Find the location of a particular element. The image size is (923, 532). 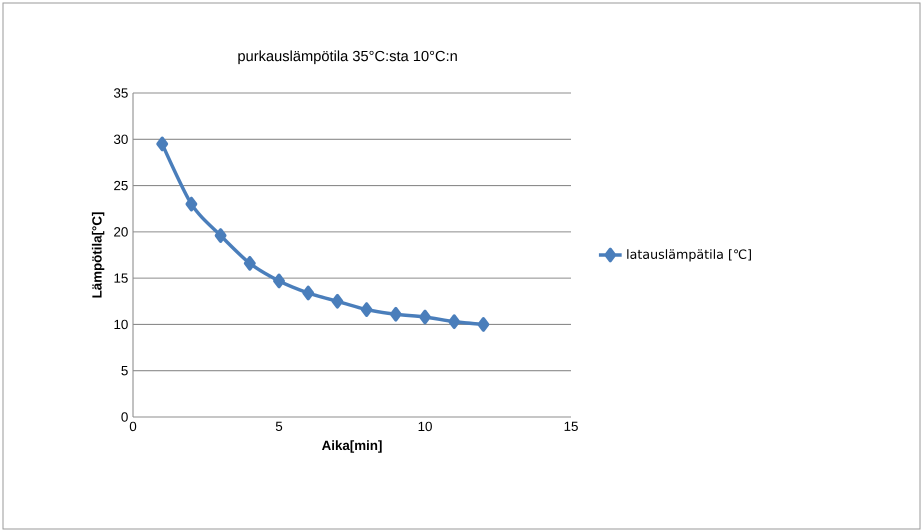

y-tick-label: 35 is located at coordinates (121, 93).